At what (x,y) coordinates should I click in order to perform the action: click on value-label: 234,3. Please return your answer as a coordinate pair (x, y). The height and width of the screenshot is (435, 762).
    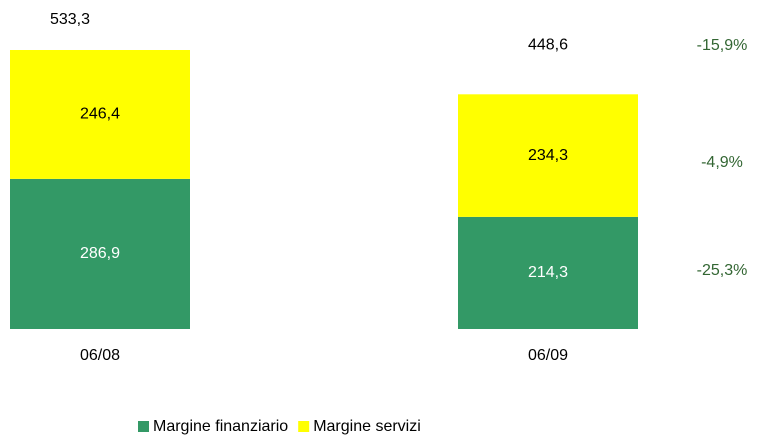
    Looking at the image, I should click on (548, 155).